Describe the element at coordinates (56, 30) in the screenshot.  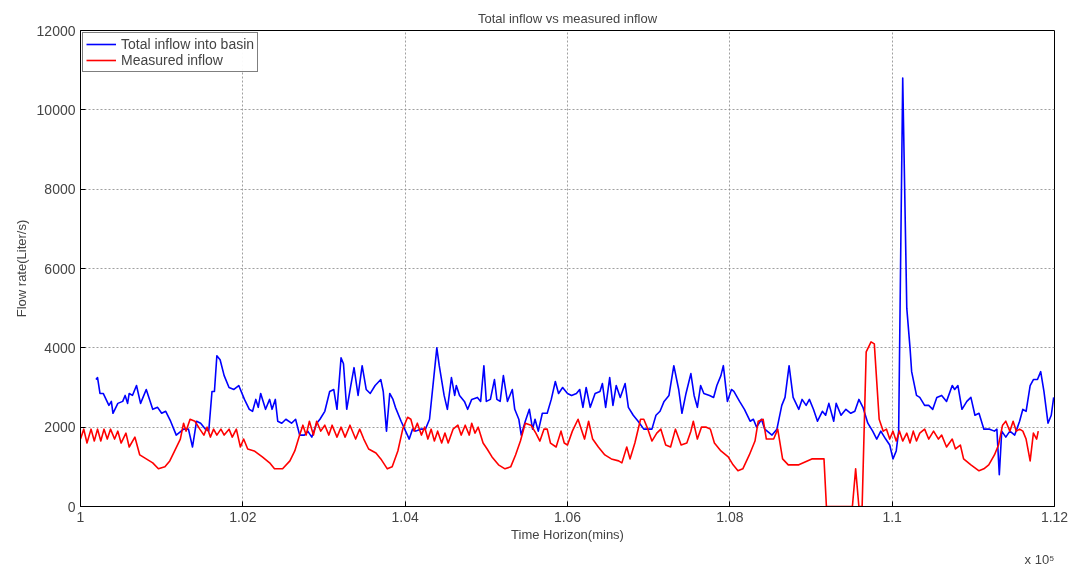
I see `y-tick-label: 12000` at that location.